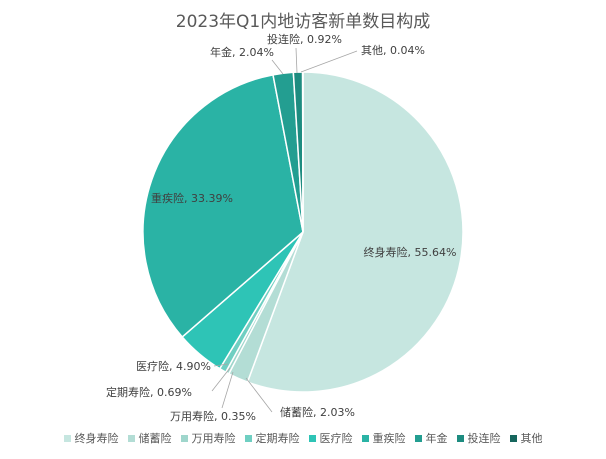  What do you see at coordinates (213, 416) in the screenshot?
I see `data-label-2: 万用寿险, 0.35%` at bounding box center [213, 416].